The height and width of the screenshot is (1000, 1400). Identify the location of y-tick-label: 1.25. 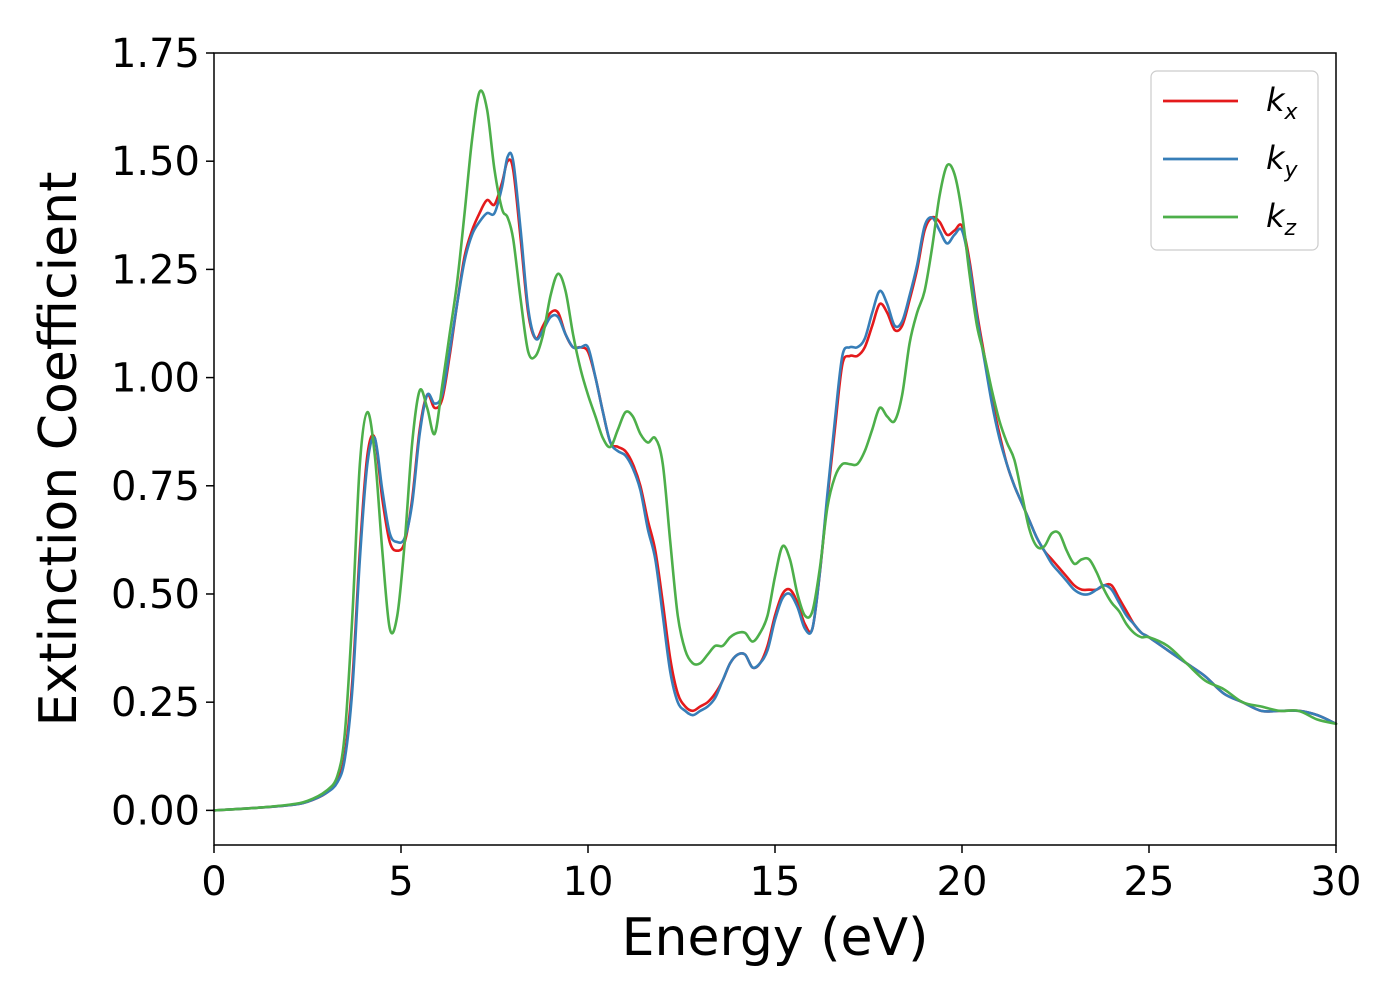
(155, 270).